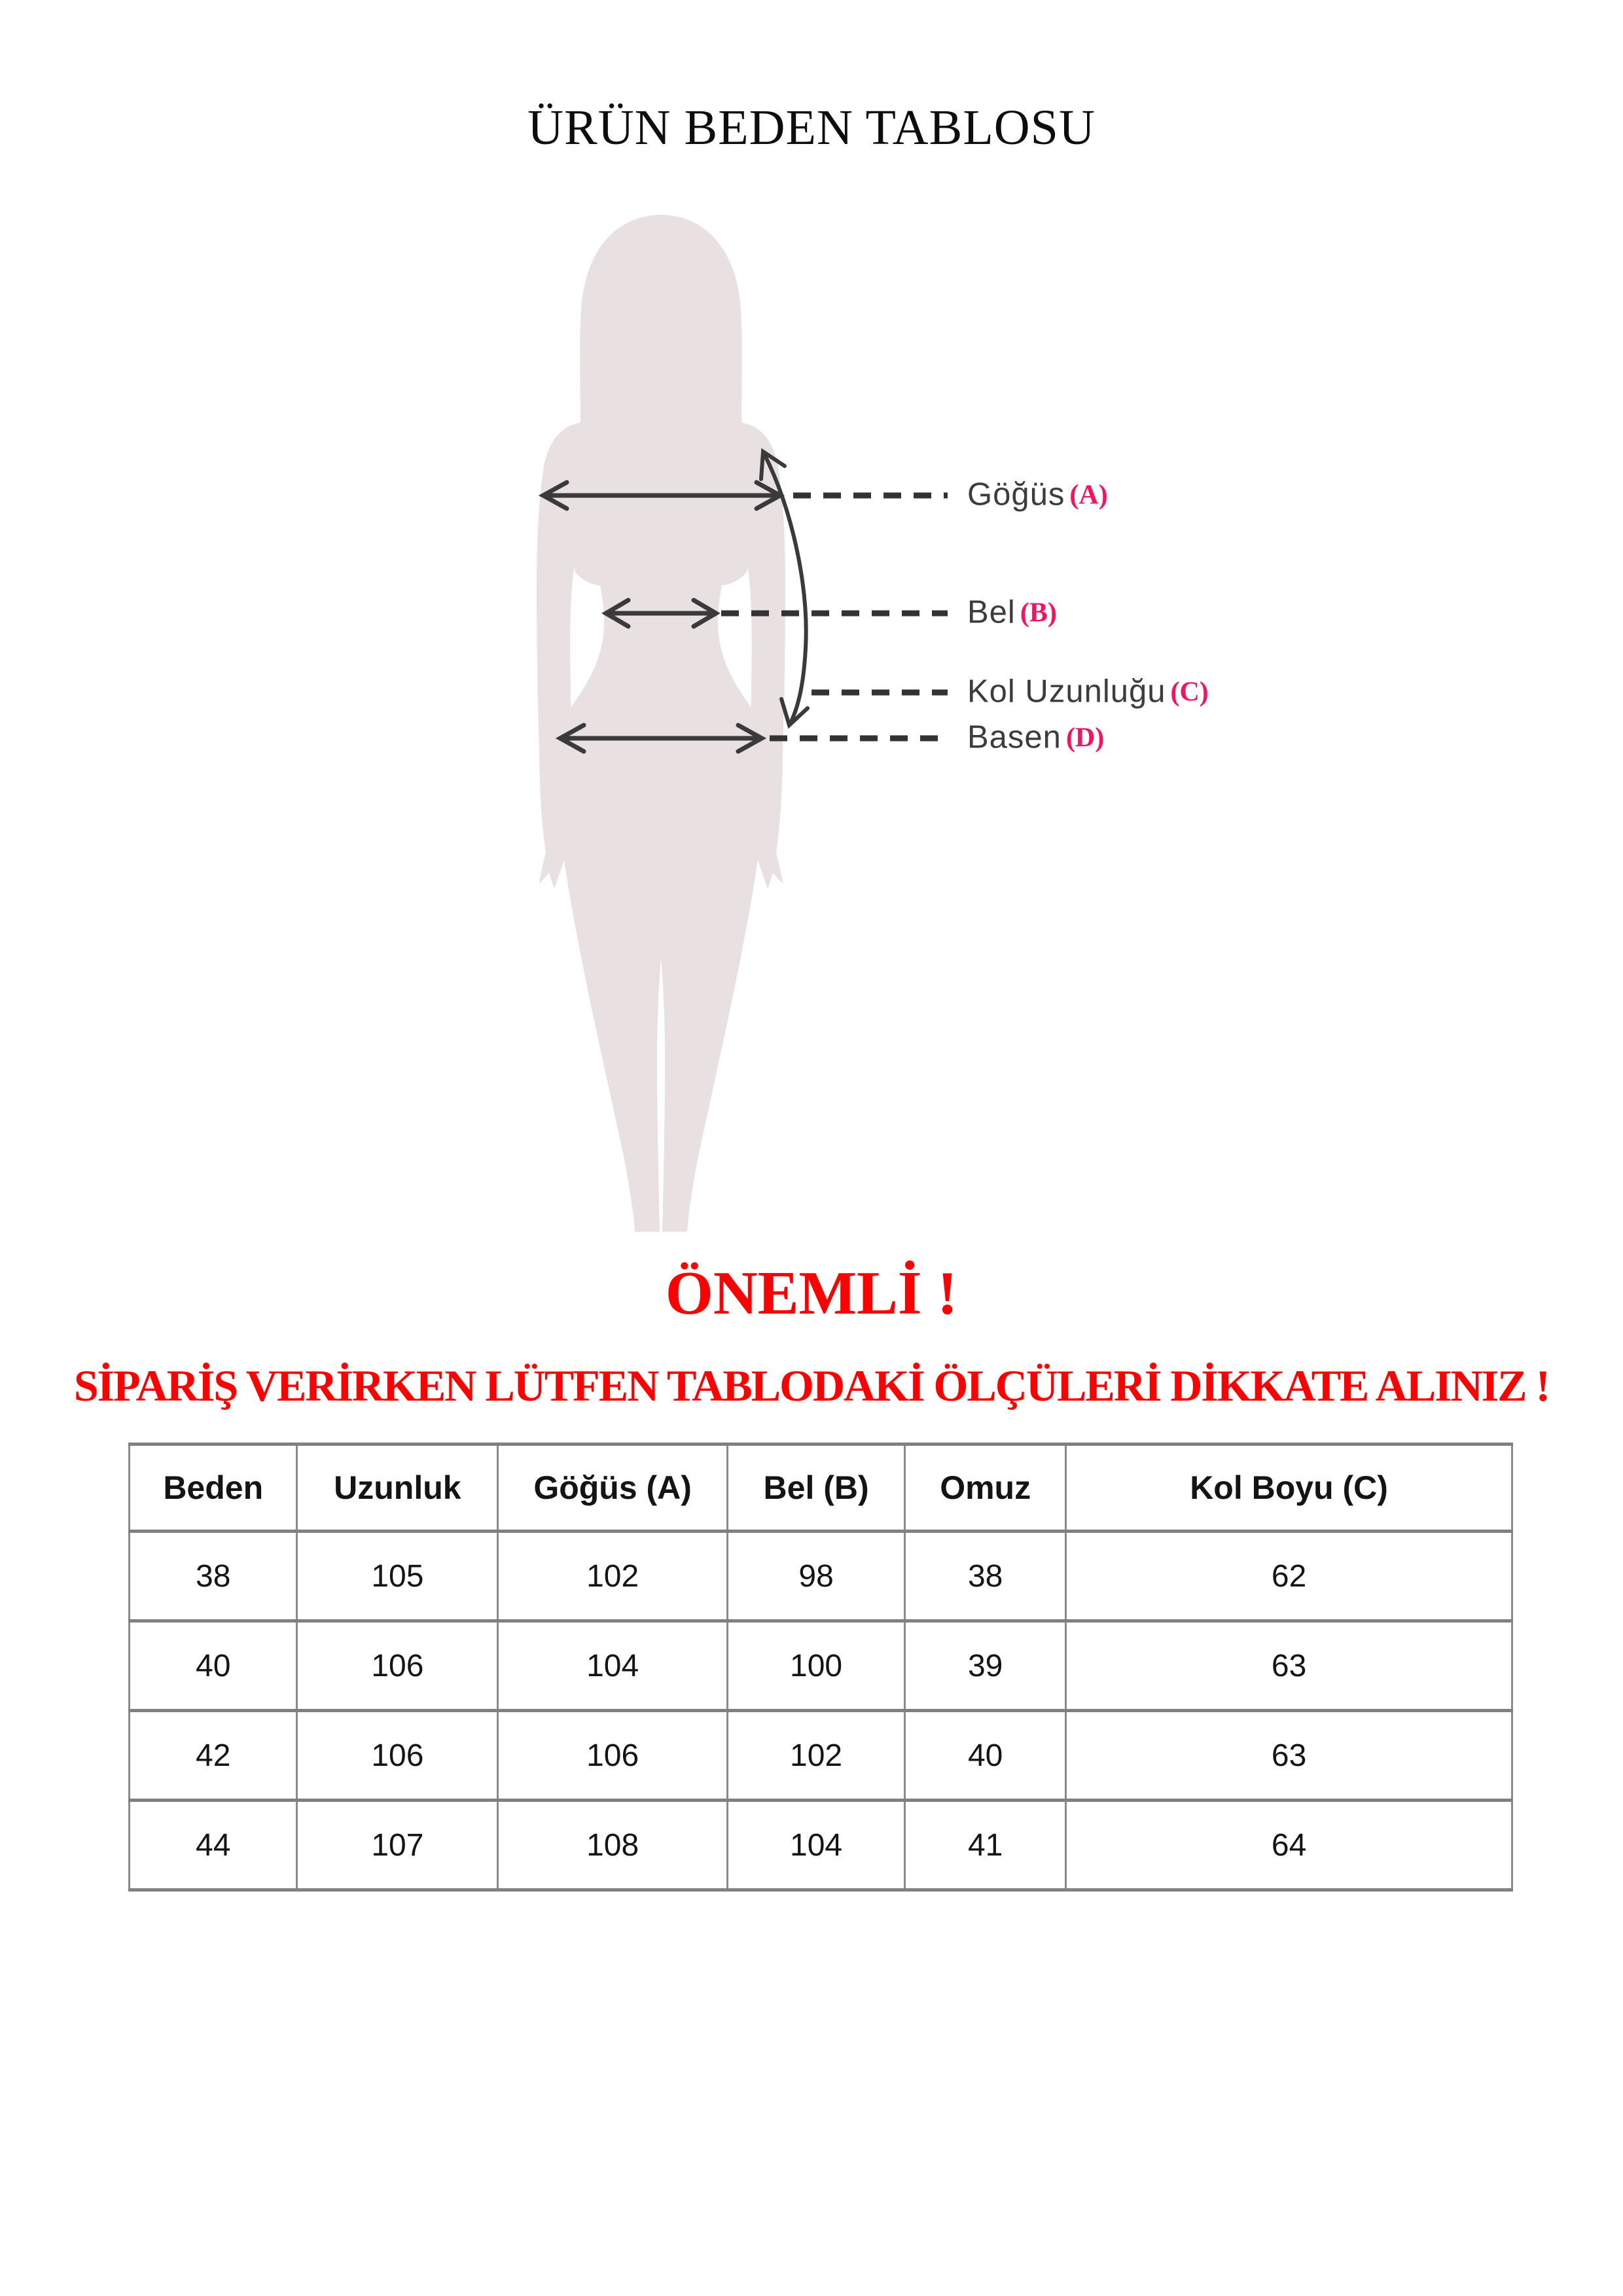 The width and height of the screenshot is (1623, 2296). What do you see at coordinates (1088, 495) in the screenshot?
I see `chest-label-code: (A)` at bounding box center [1088, 495].